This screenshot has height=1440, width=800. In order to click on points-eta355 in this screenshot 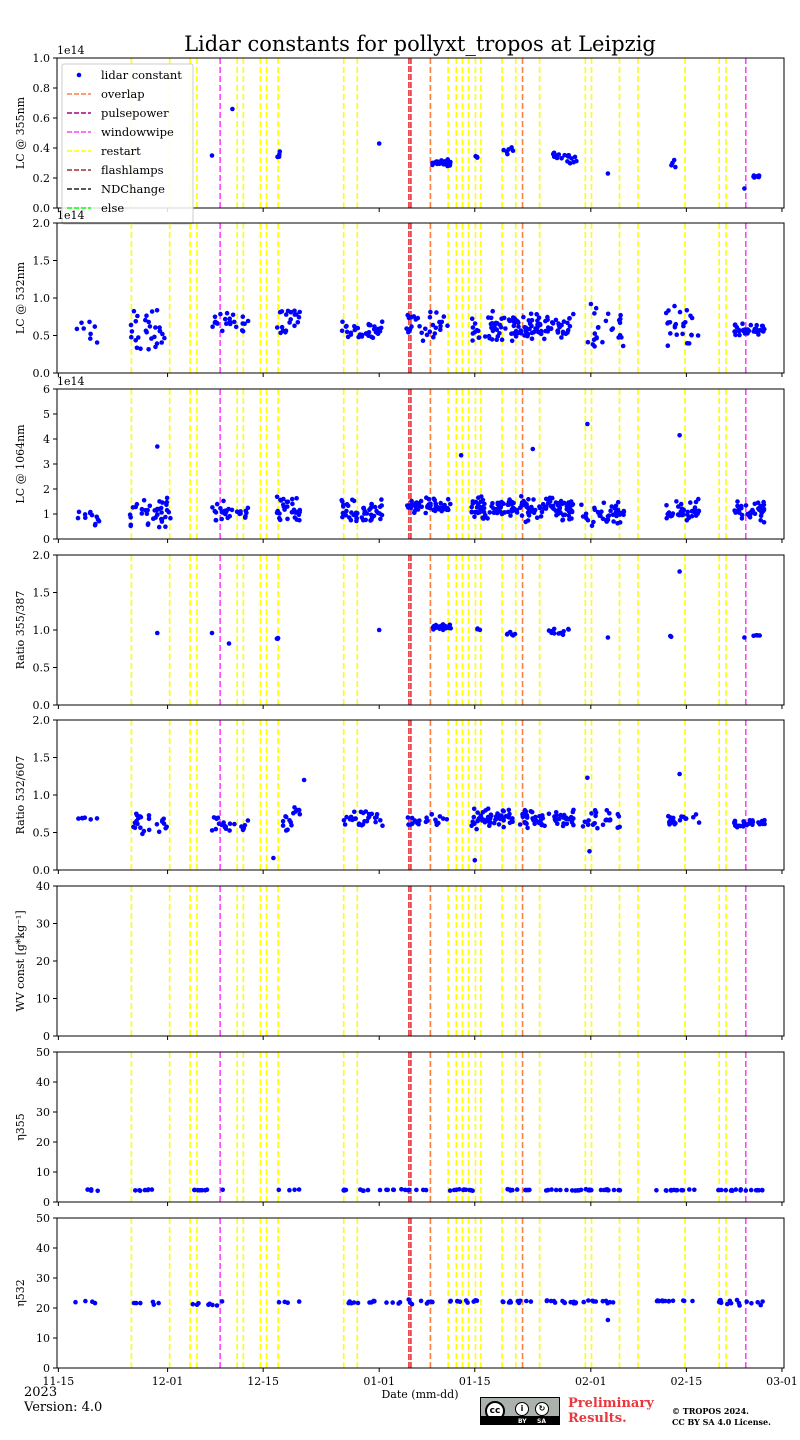, I will do `click(425, 1190)`.